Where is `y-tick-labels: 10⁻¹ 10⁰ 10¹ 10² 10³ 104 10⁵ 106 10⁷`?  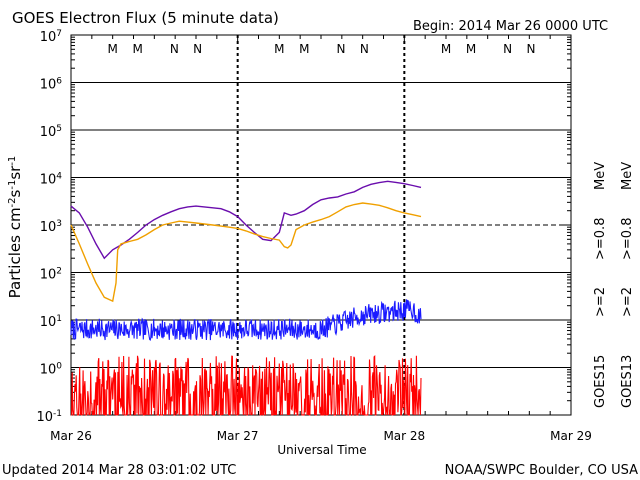 y-tick-labels: 10⁻¹ 10⁰ 10¹ 10² 10³ 104 10⁵ 106 10⁷ is located at coordinates (49, 227).